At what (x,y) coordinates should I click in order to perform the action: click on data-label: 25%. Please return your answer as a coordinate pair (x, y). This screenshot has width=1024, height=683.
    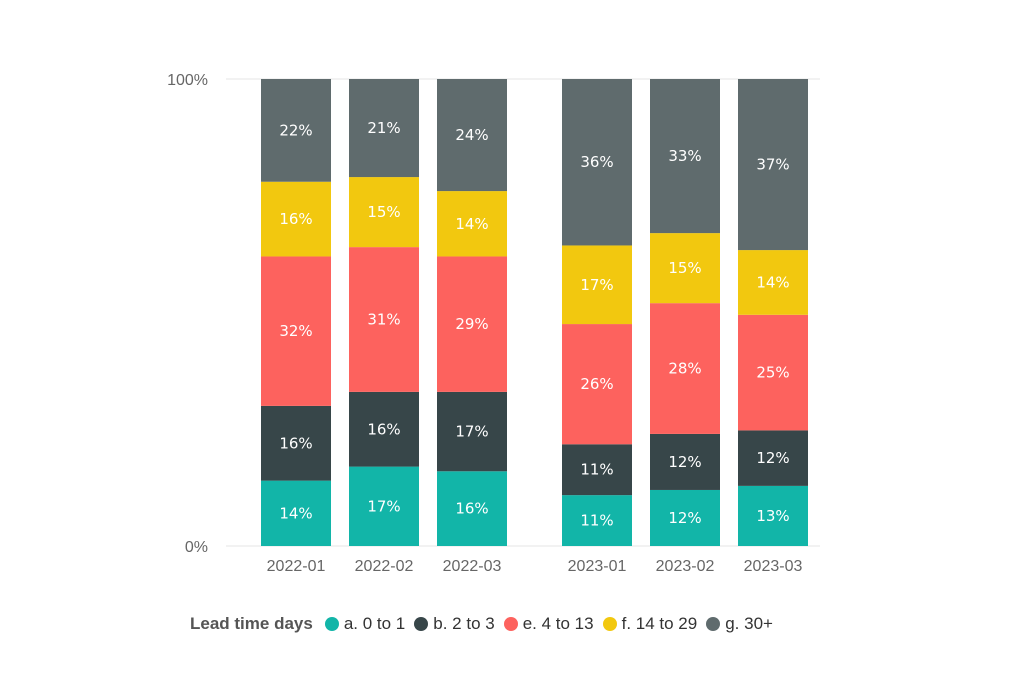
    Looking at the image, I should click on (772, 373).